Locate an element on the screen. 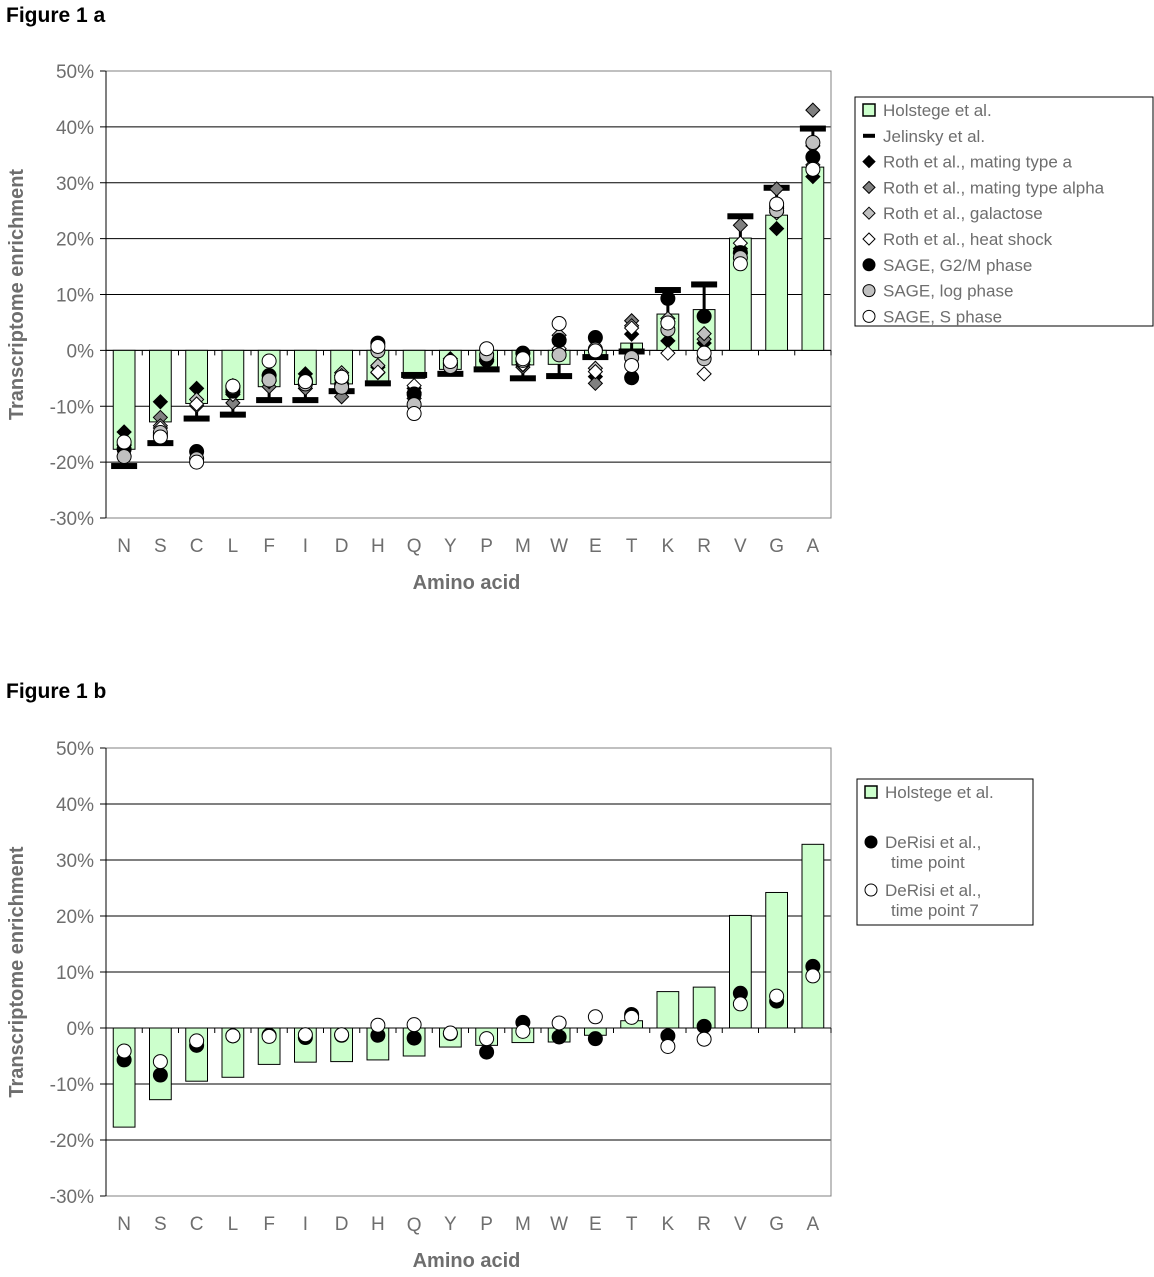  legend-label: time point 7 is located at coordinates (935, 910).